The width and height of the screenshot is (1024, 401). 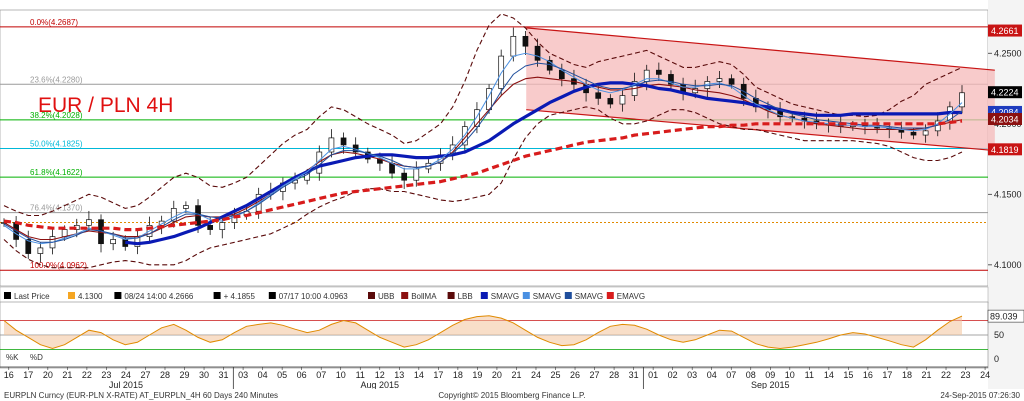 I want to click on y-tick-label: 4.1000, so click(x=1008, y=265).